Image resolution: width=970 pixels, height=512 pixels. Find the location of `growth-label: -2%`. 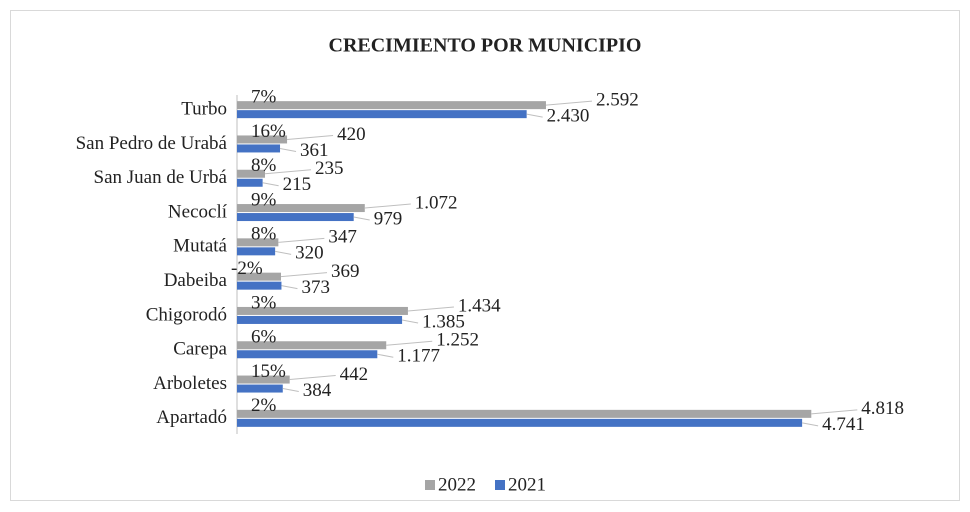

growth-label: -2% is located at coordinates (247, 268).